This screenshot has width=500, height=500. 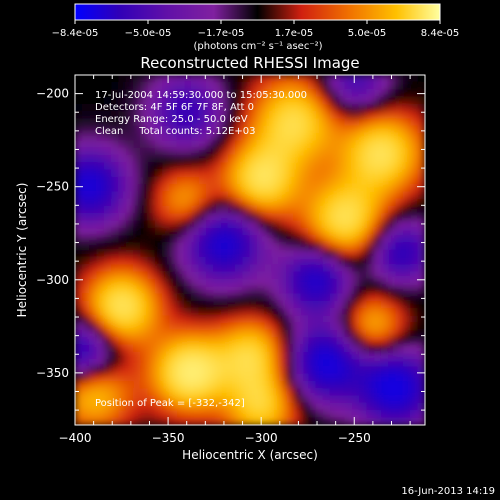 I want to click on chart-title: Reconstructed RHESSI Image, so click(x=249, y=63).